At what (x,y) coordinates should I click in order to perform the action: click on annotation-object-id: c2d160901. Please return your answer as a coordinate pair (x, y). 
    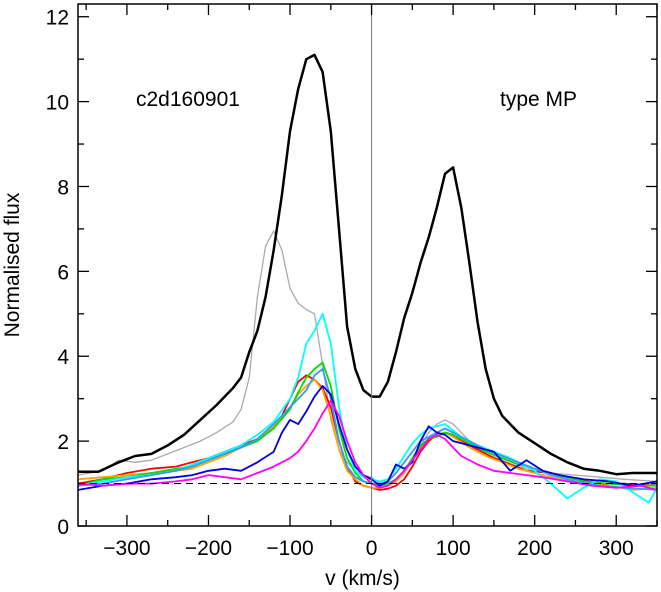
    Looking at the image, I should click on (188, 99).